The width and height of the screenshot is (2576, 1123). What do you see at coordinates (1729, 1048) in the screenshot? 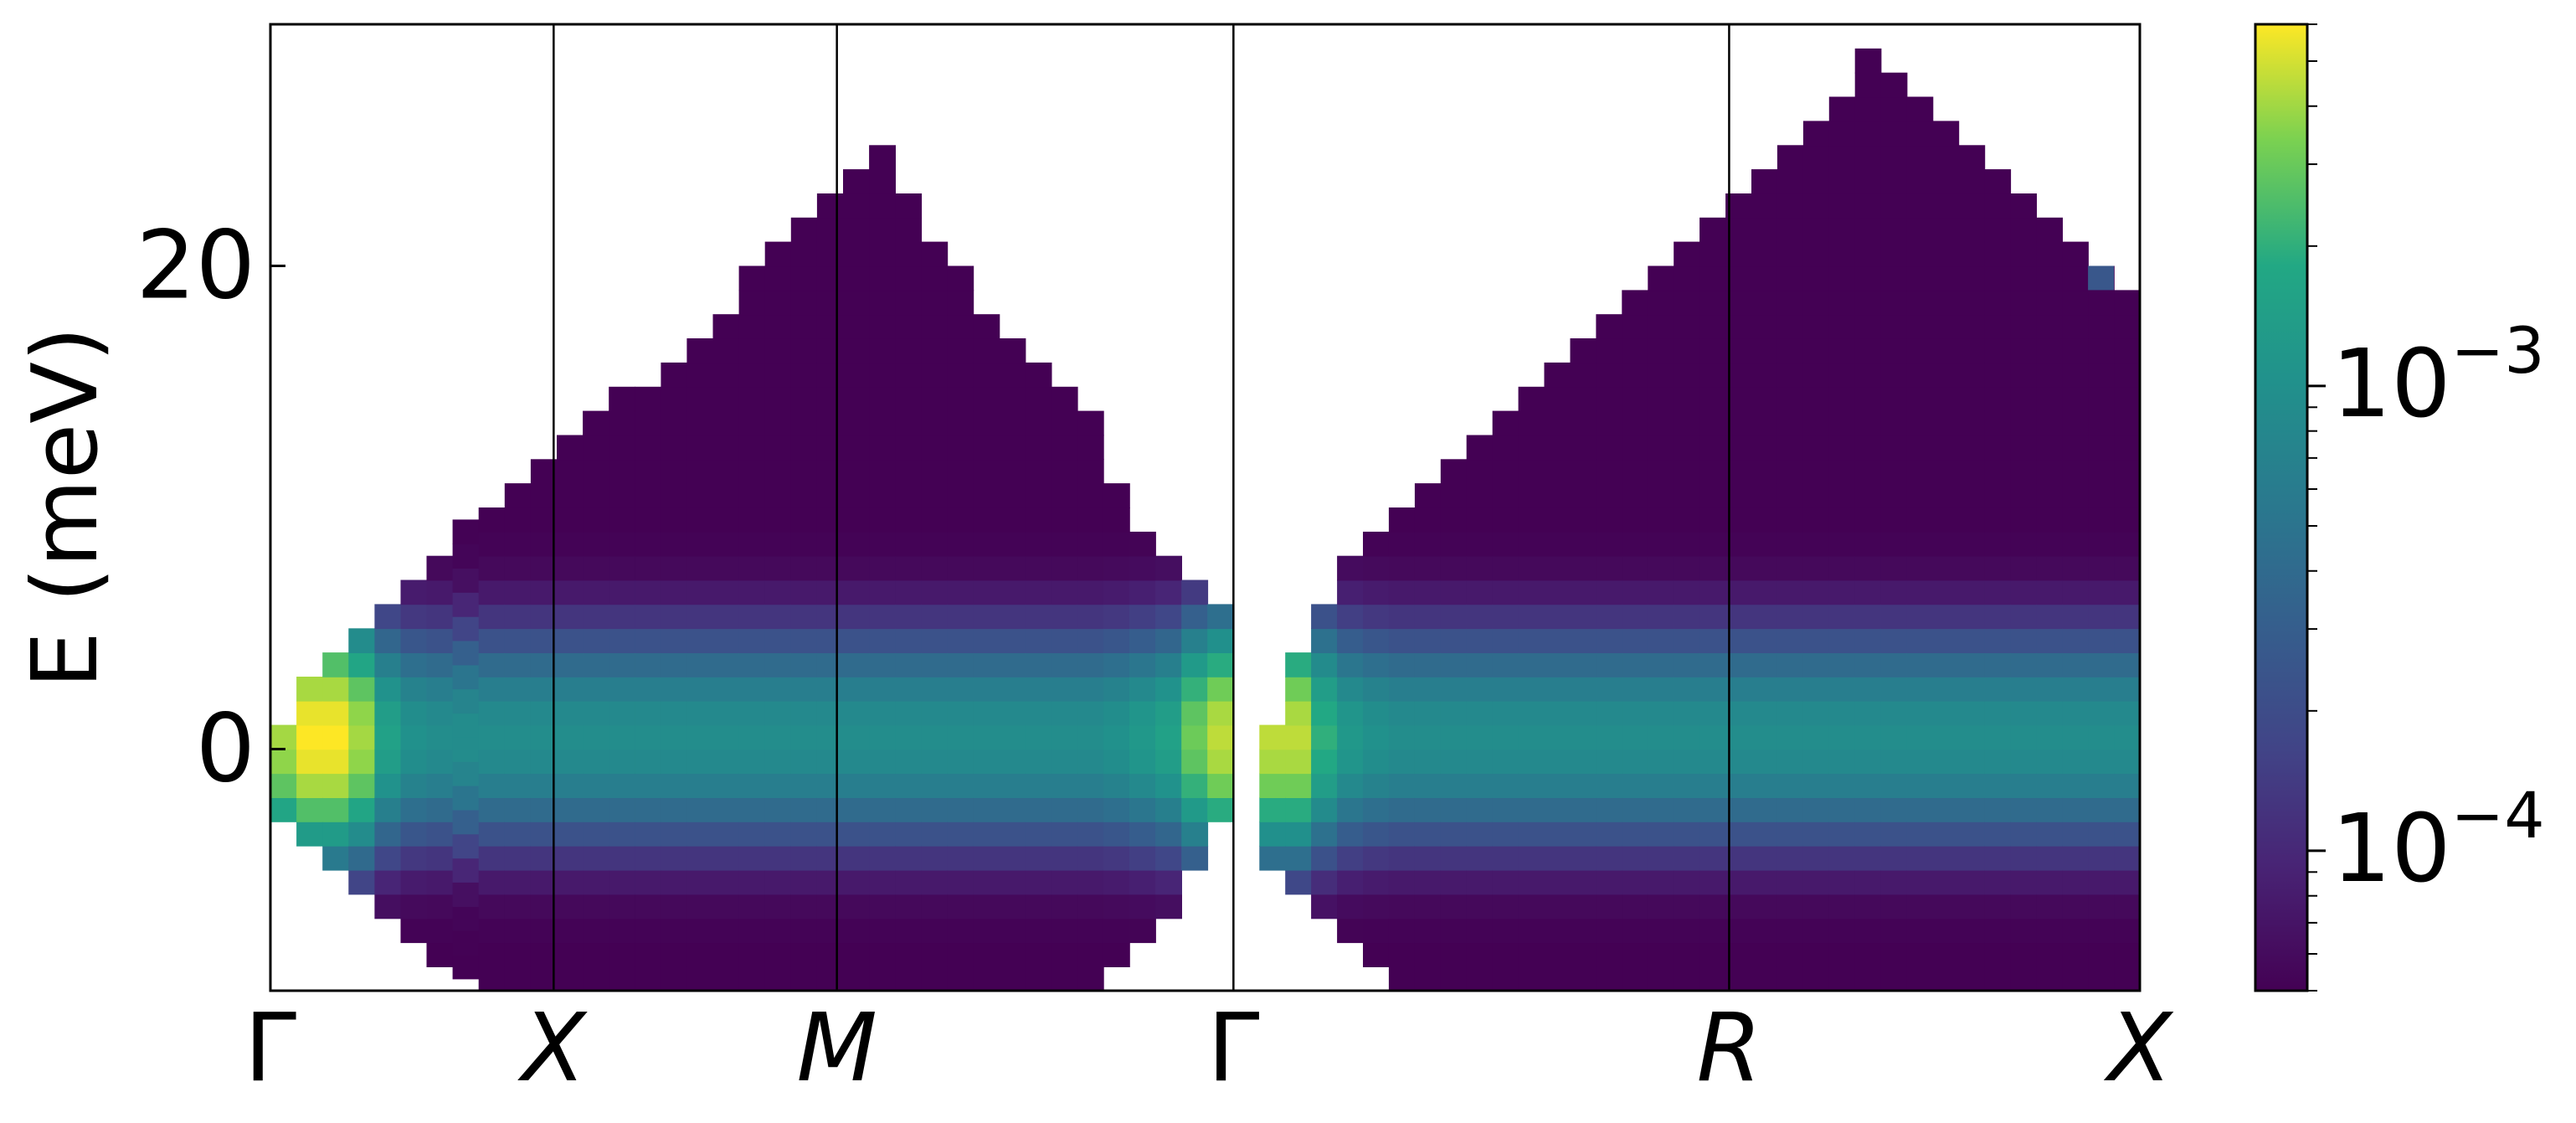
I see `x-tick-label: R` at bounding box center [1729, 1048].